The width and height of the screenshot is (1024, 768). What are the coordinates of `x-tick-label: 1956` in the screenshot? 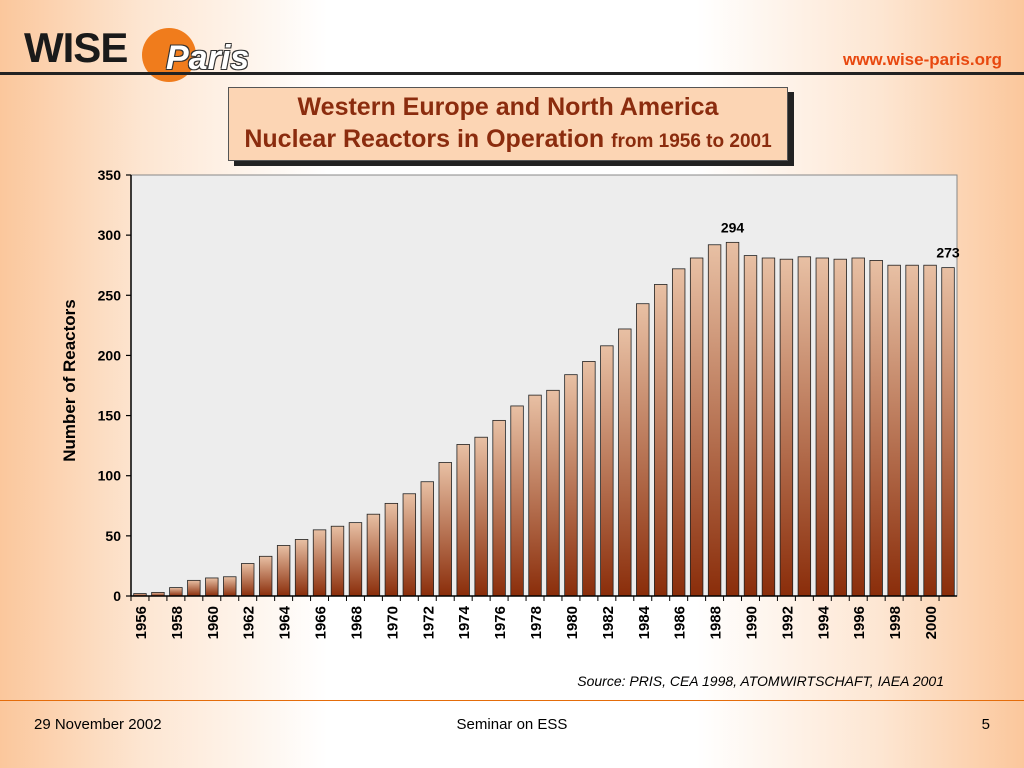 It's located at (141, 622).